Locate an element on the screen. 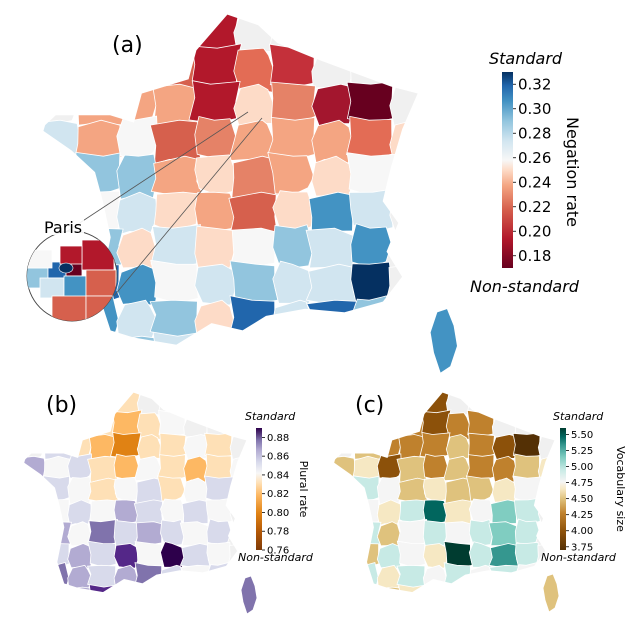 The image size is (641, 625). colorbar-c-bar is located at coordinates (563, 489).